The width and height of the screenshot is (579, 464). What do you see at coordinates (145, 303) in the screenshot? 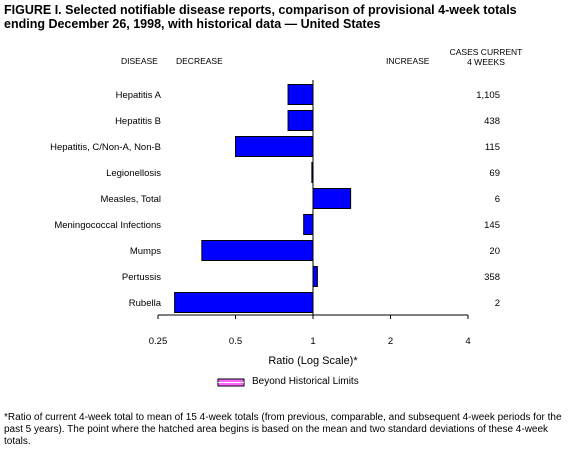
I see `category-label: Rubella` at bounding box center [145, 303].